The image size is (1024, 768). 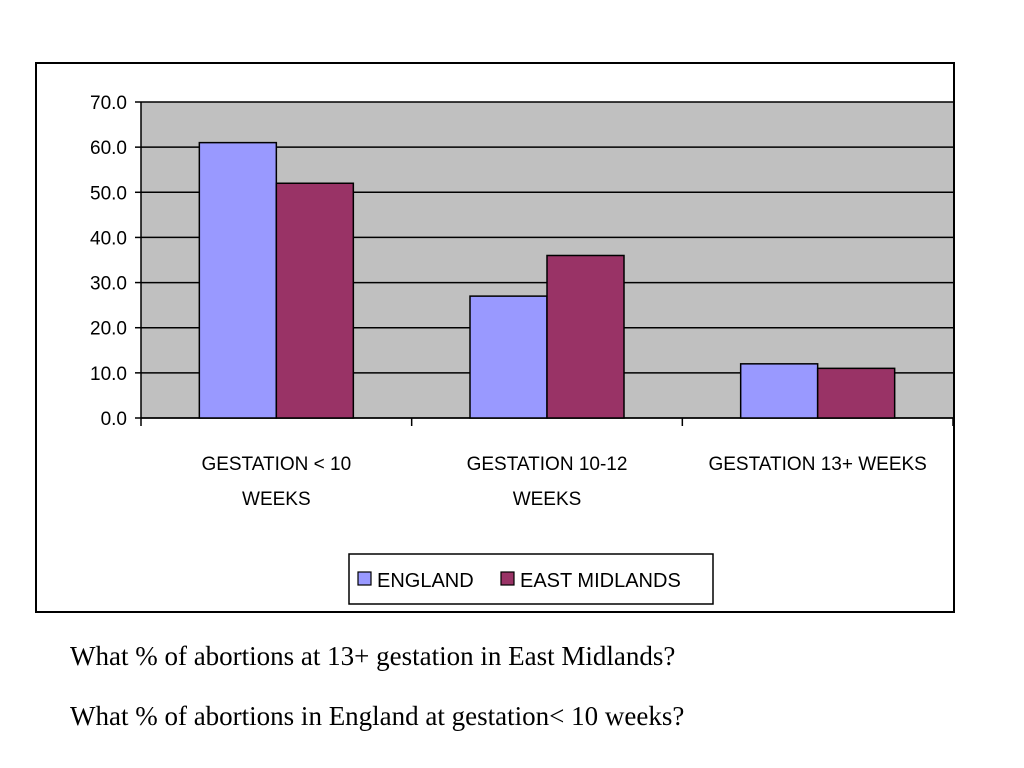 What do you see at coordinates (276, 482) in the screenshot?
I see `x-category-label: GESTATION < 10 WEEKS` at bounding box center [276, 482].